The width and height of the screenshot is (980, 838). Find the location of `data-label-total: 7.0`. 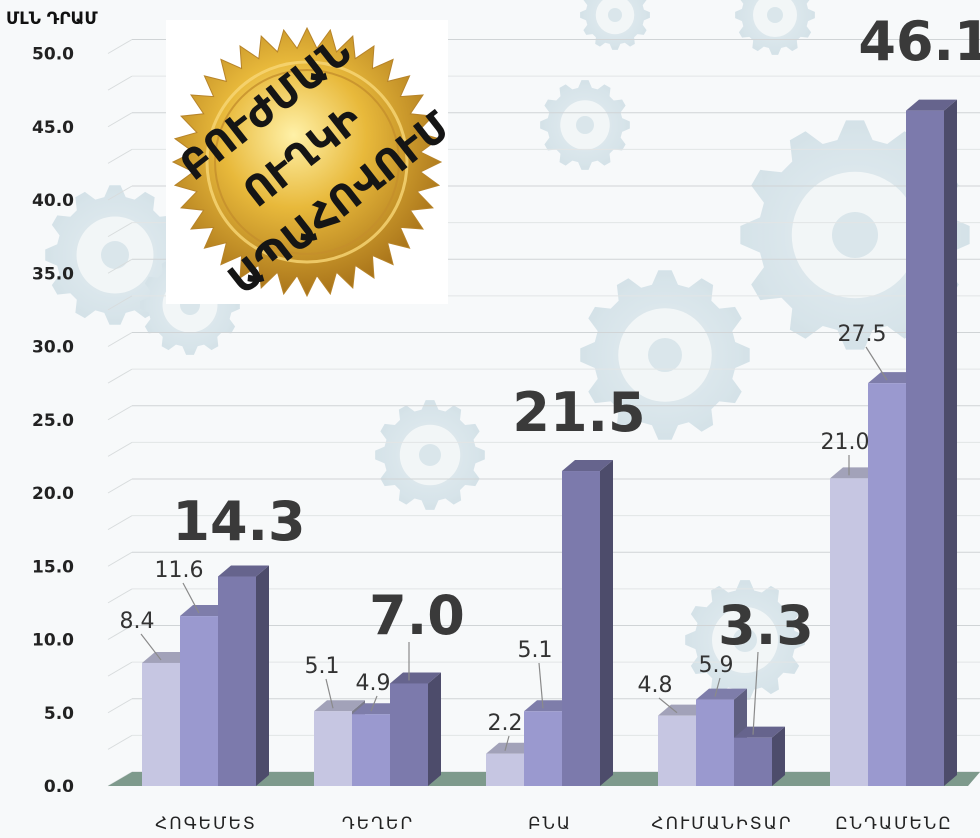

data-label-total: 7.0 is located at coordinates (417, 615).